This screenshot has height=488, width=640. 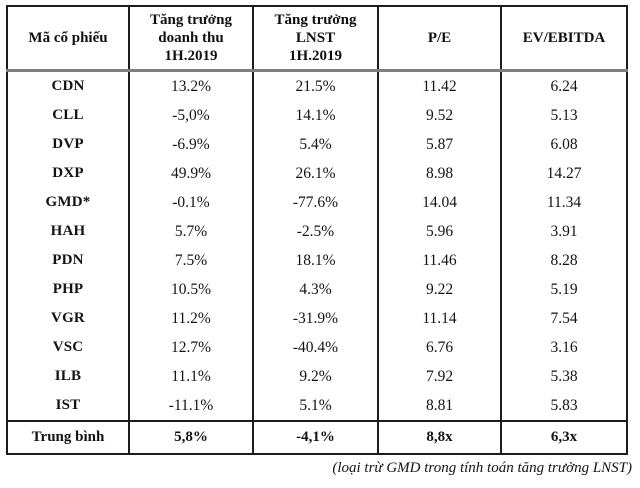 What do you see at coordinates (564, 289) in the screenshot?
I see `ev-ebitda-cell: 5.19` at bounding box center [564, 289].